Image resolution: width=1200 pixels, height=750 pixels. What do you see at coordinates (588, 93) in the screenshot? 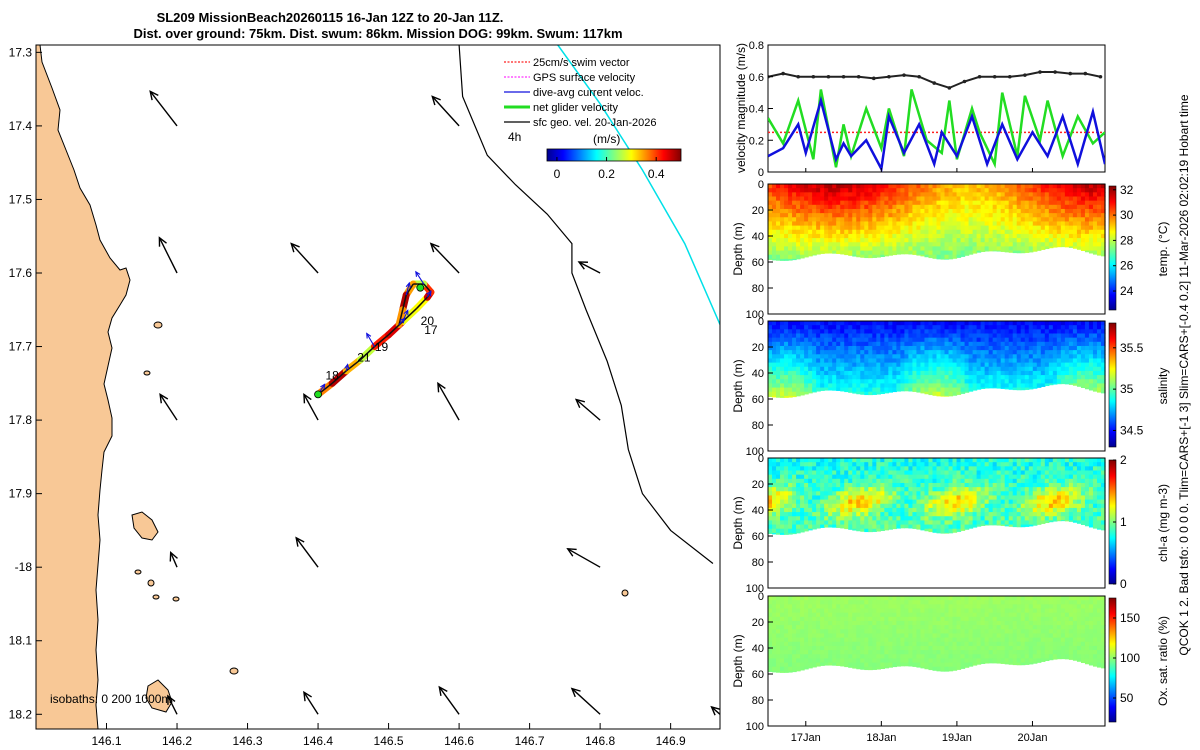
I see `legend-dive-label: dive-avg current veloc.` at bounding box center [588, 93].